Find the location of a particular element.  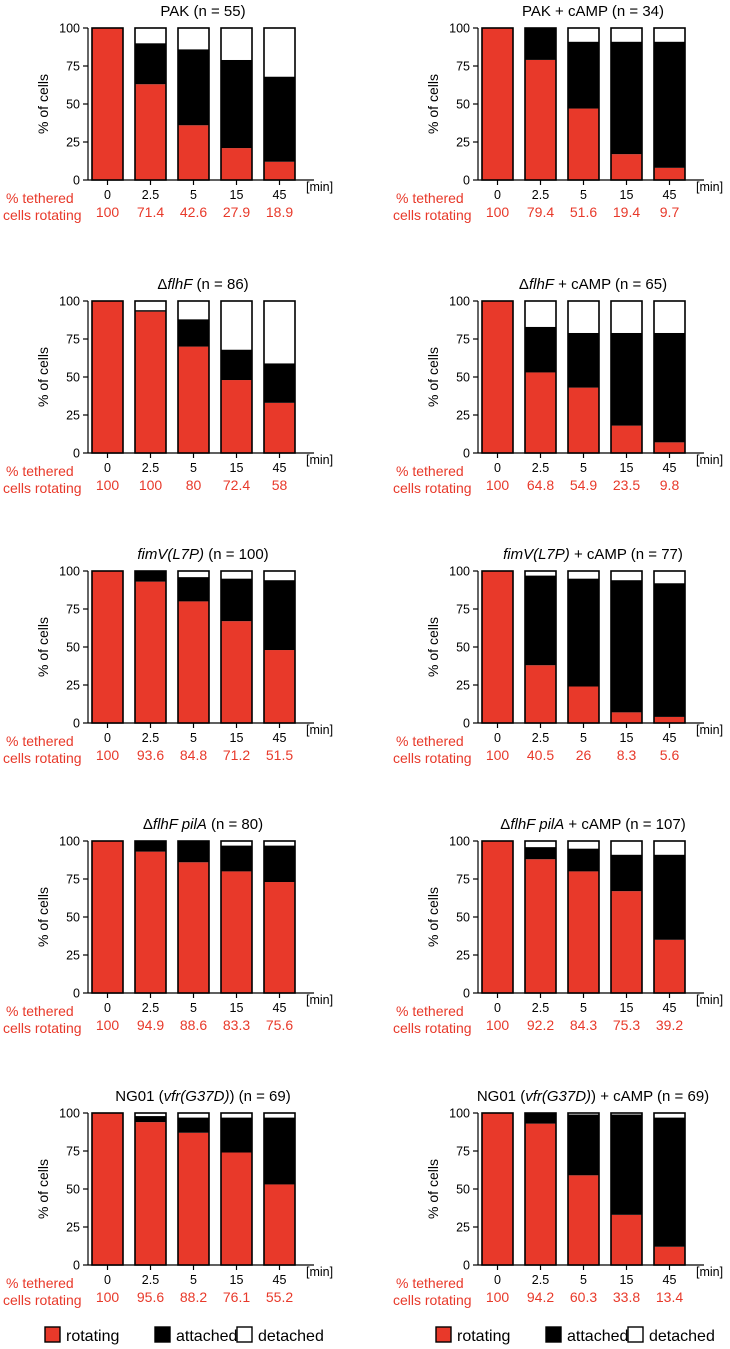

percent-rotating-value: 76.1 is located at coordinates (236, 1297).